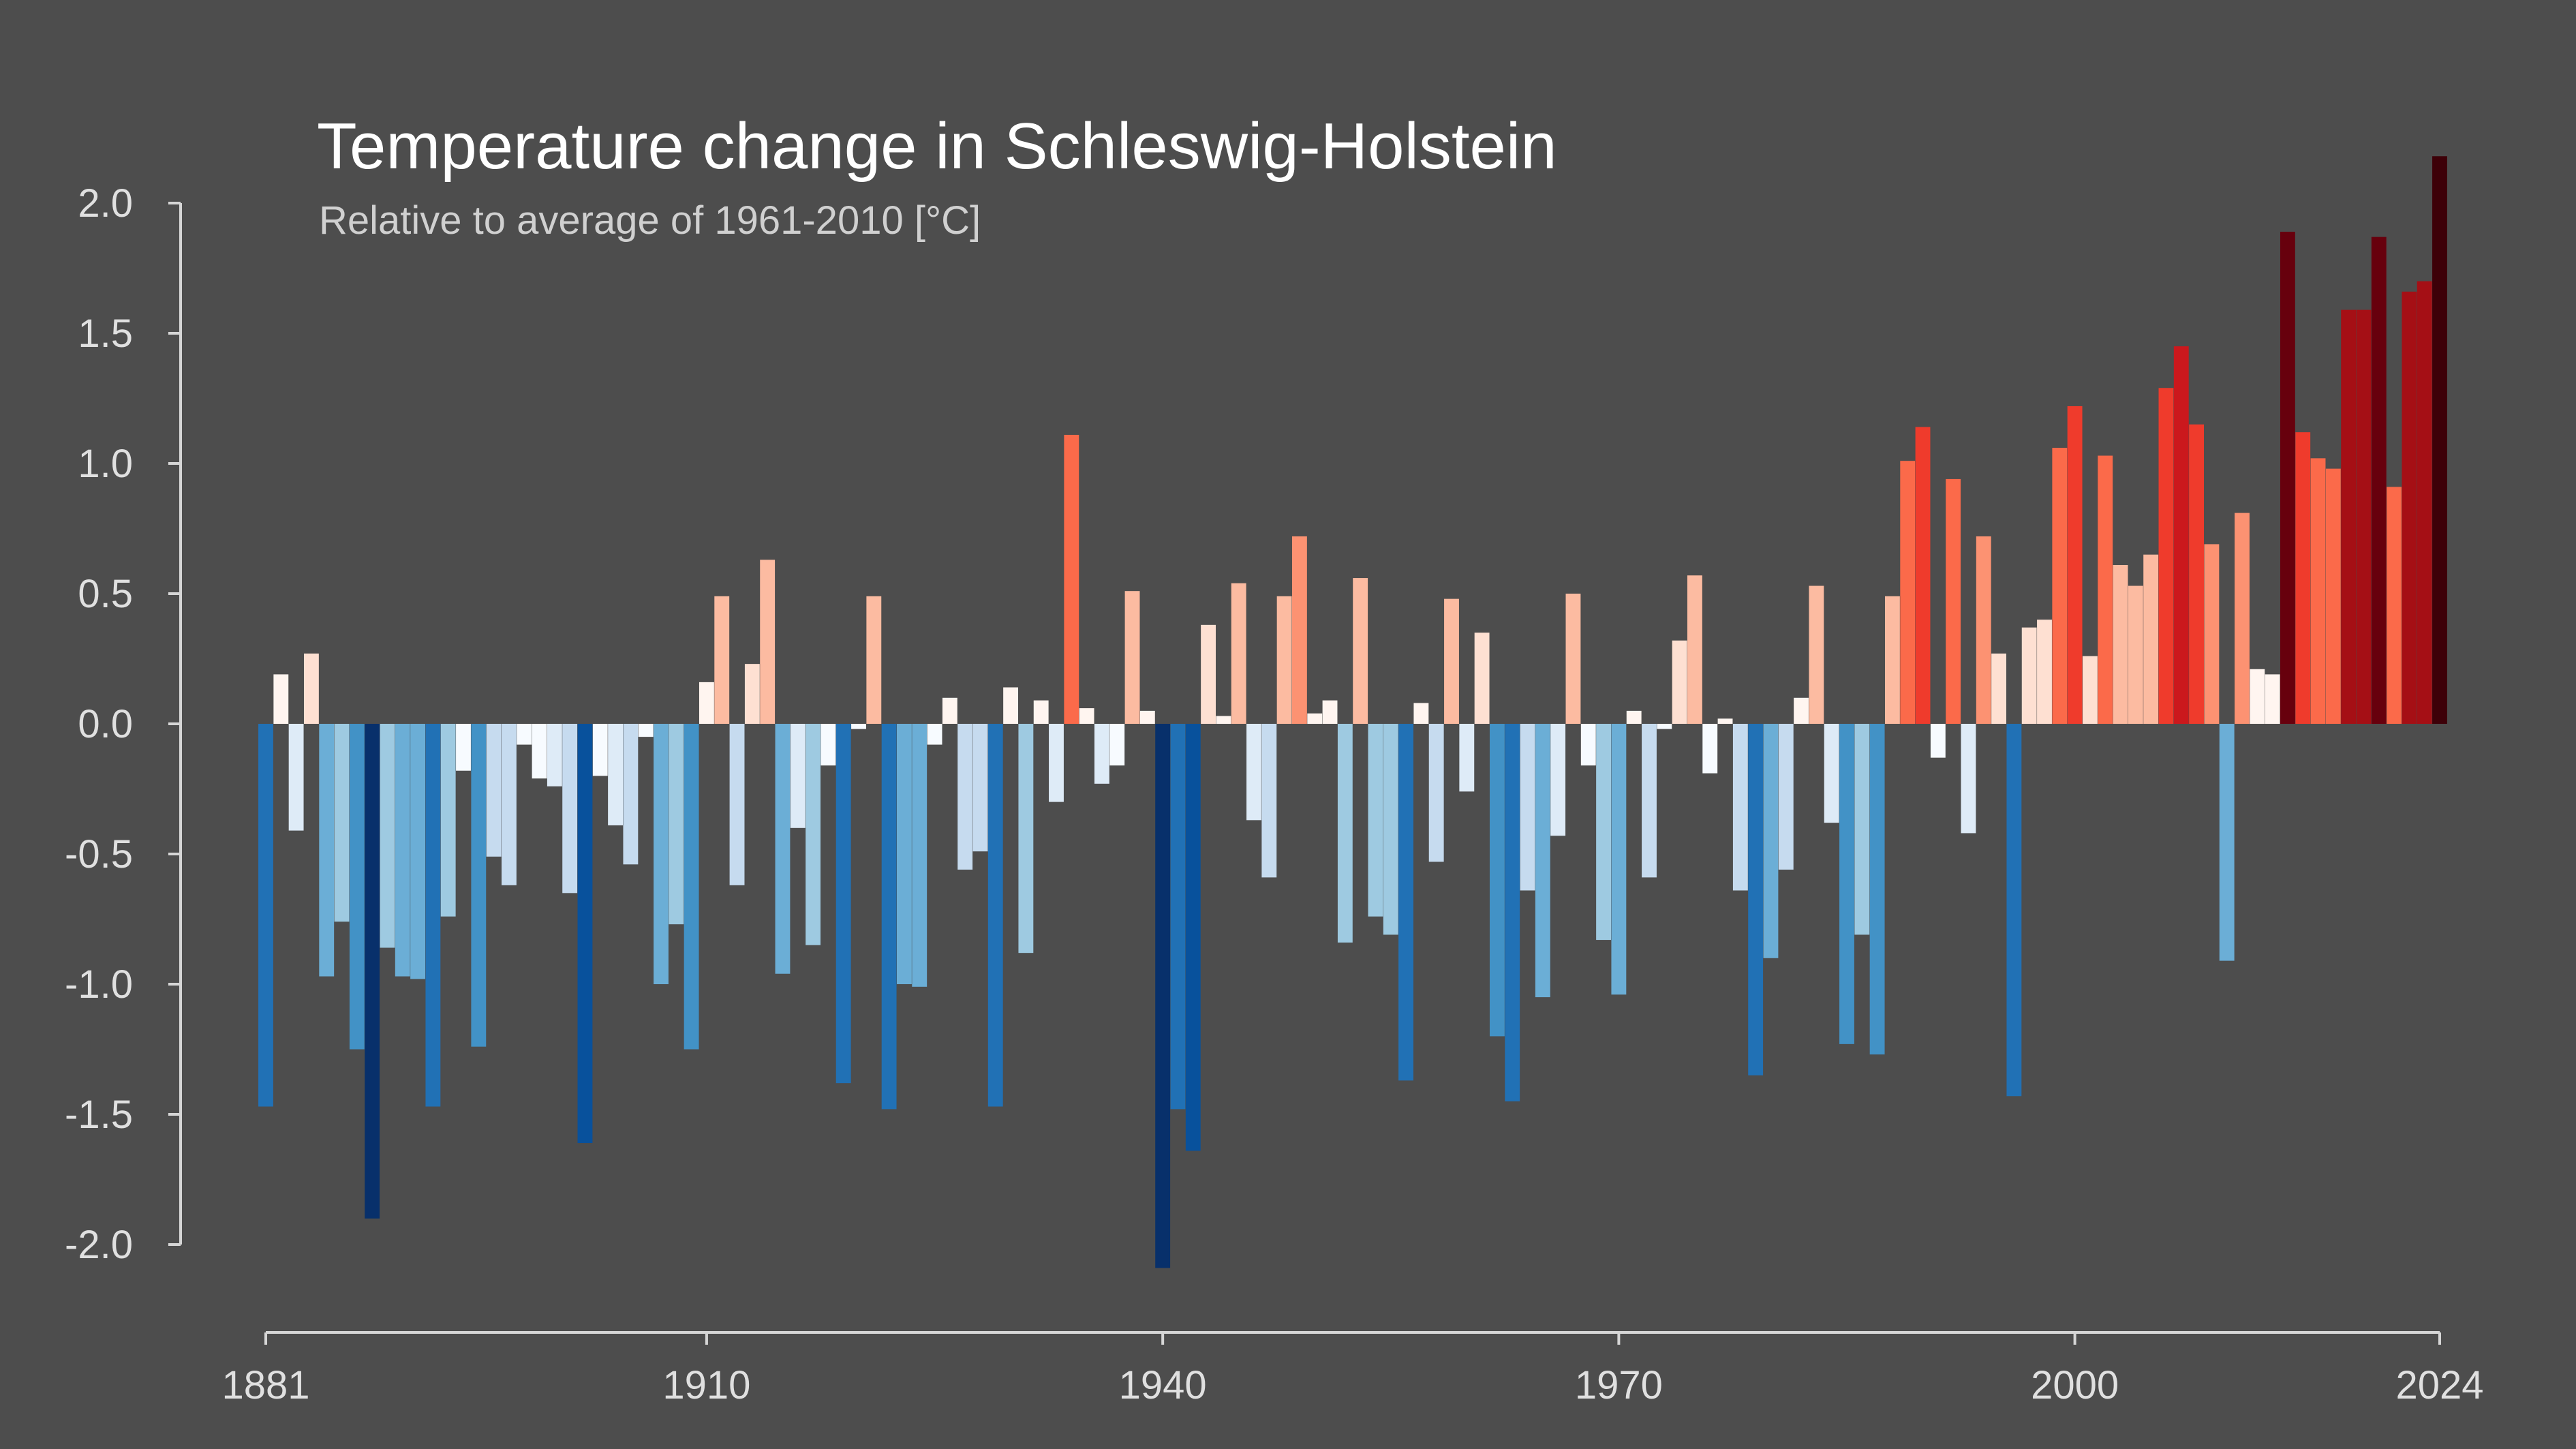 This screenshot has height=1449, width=2576. Describe the element at coordinates (2105, 590) in the screenshot. I see `bar-2002` at that location.